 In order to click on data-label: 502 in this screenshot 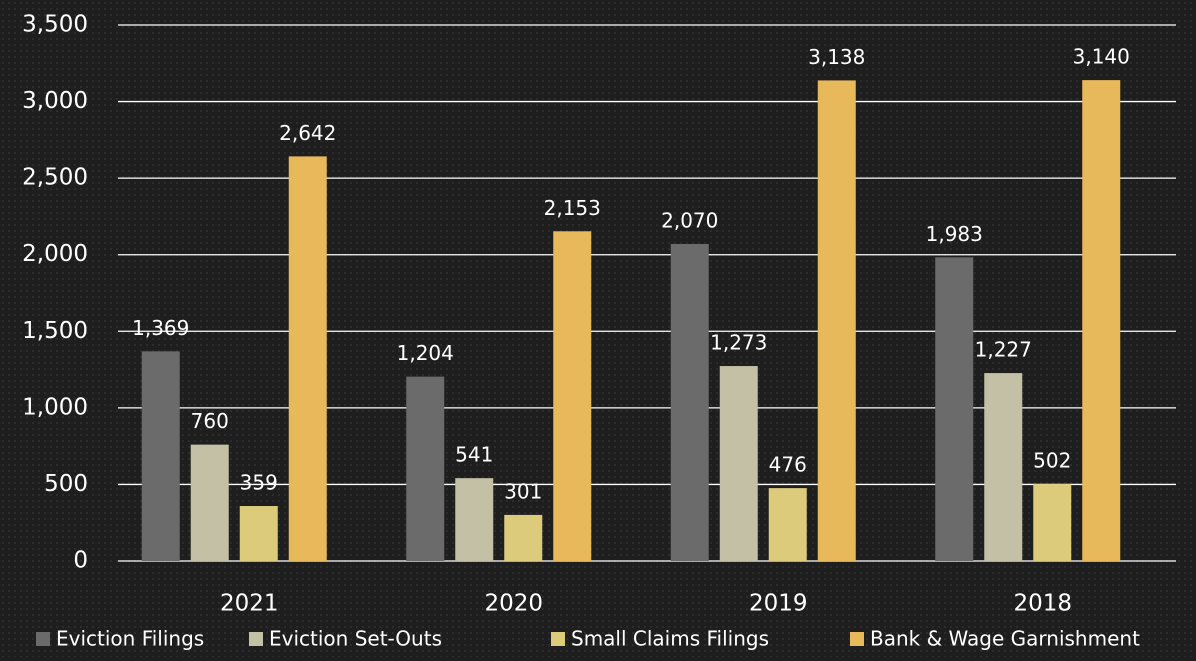, I will do `click(1052, 461)`.